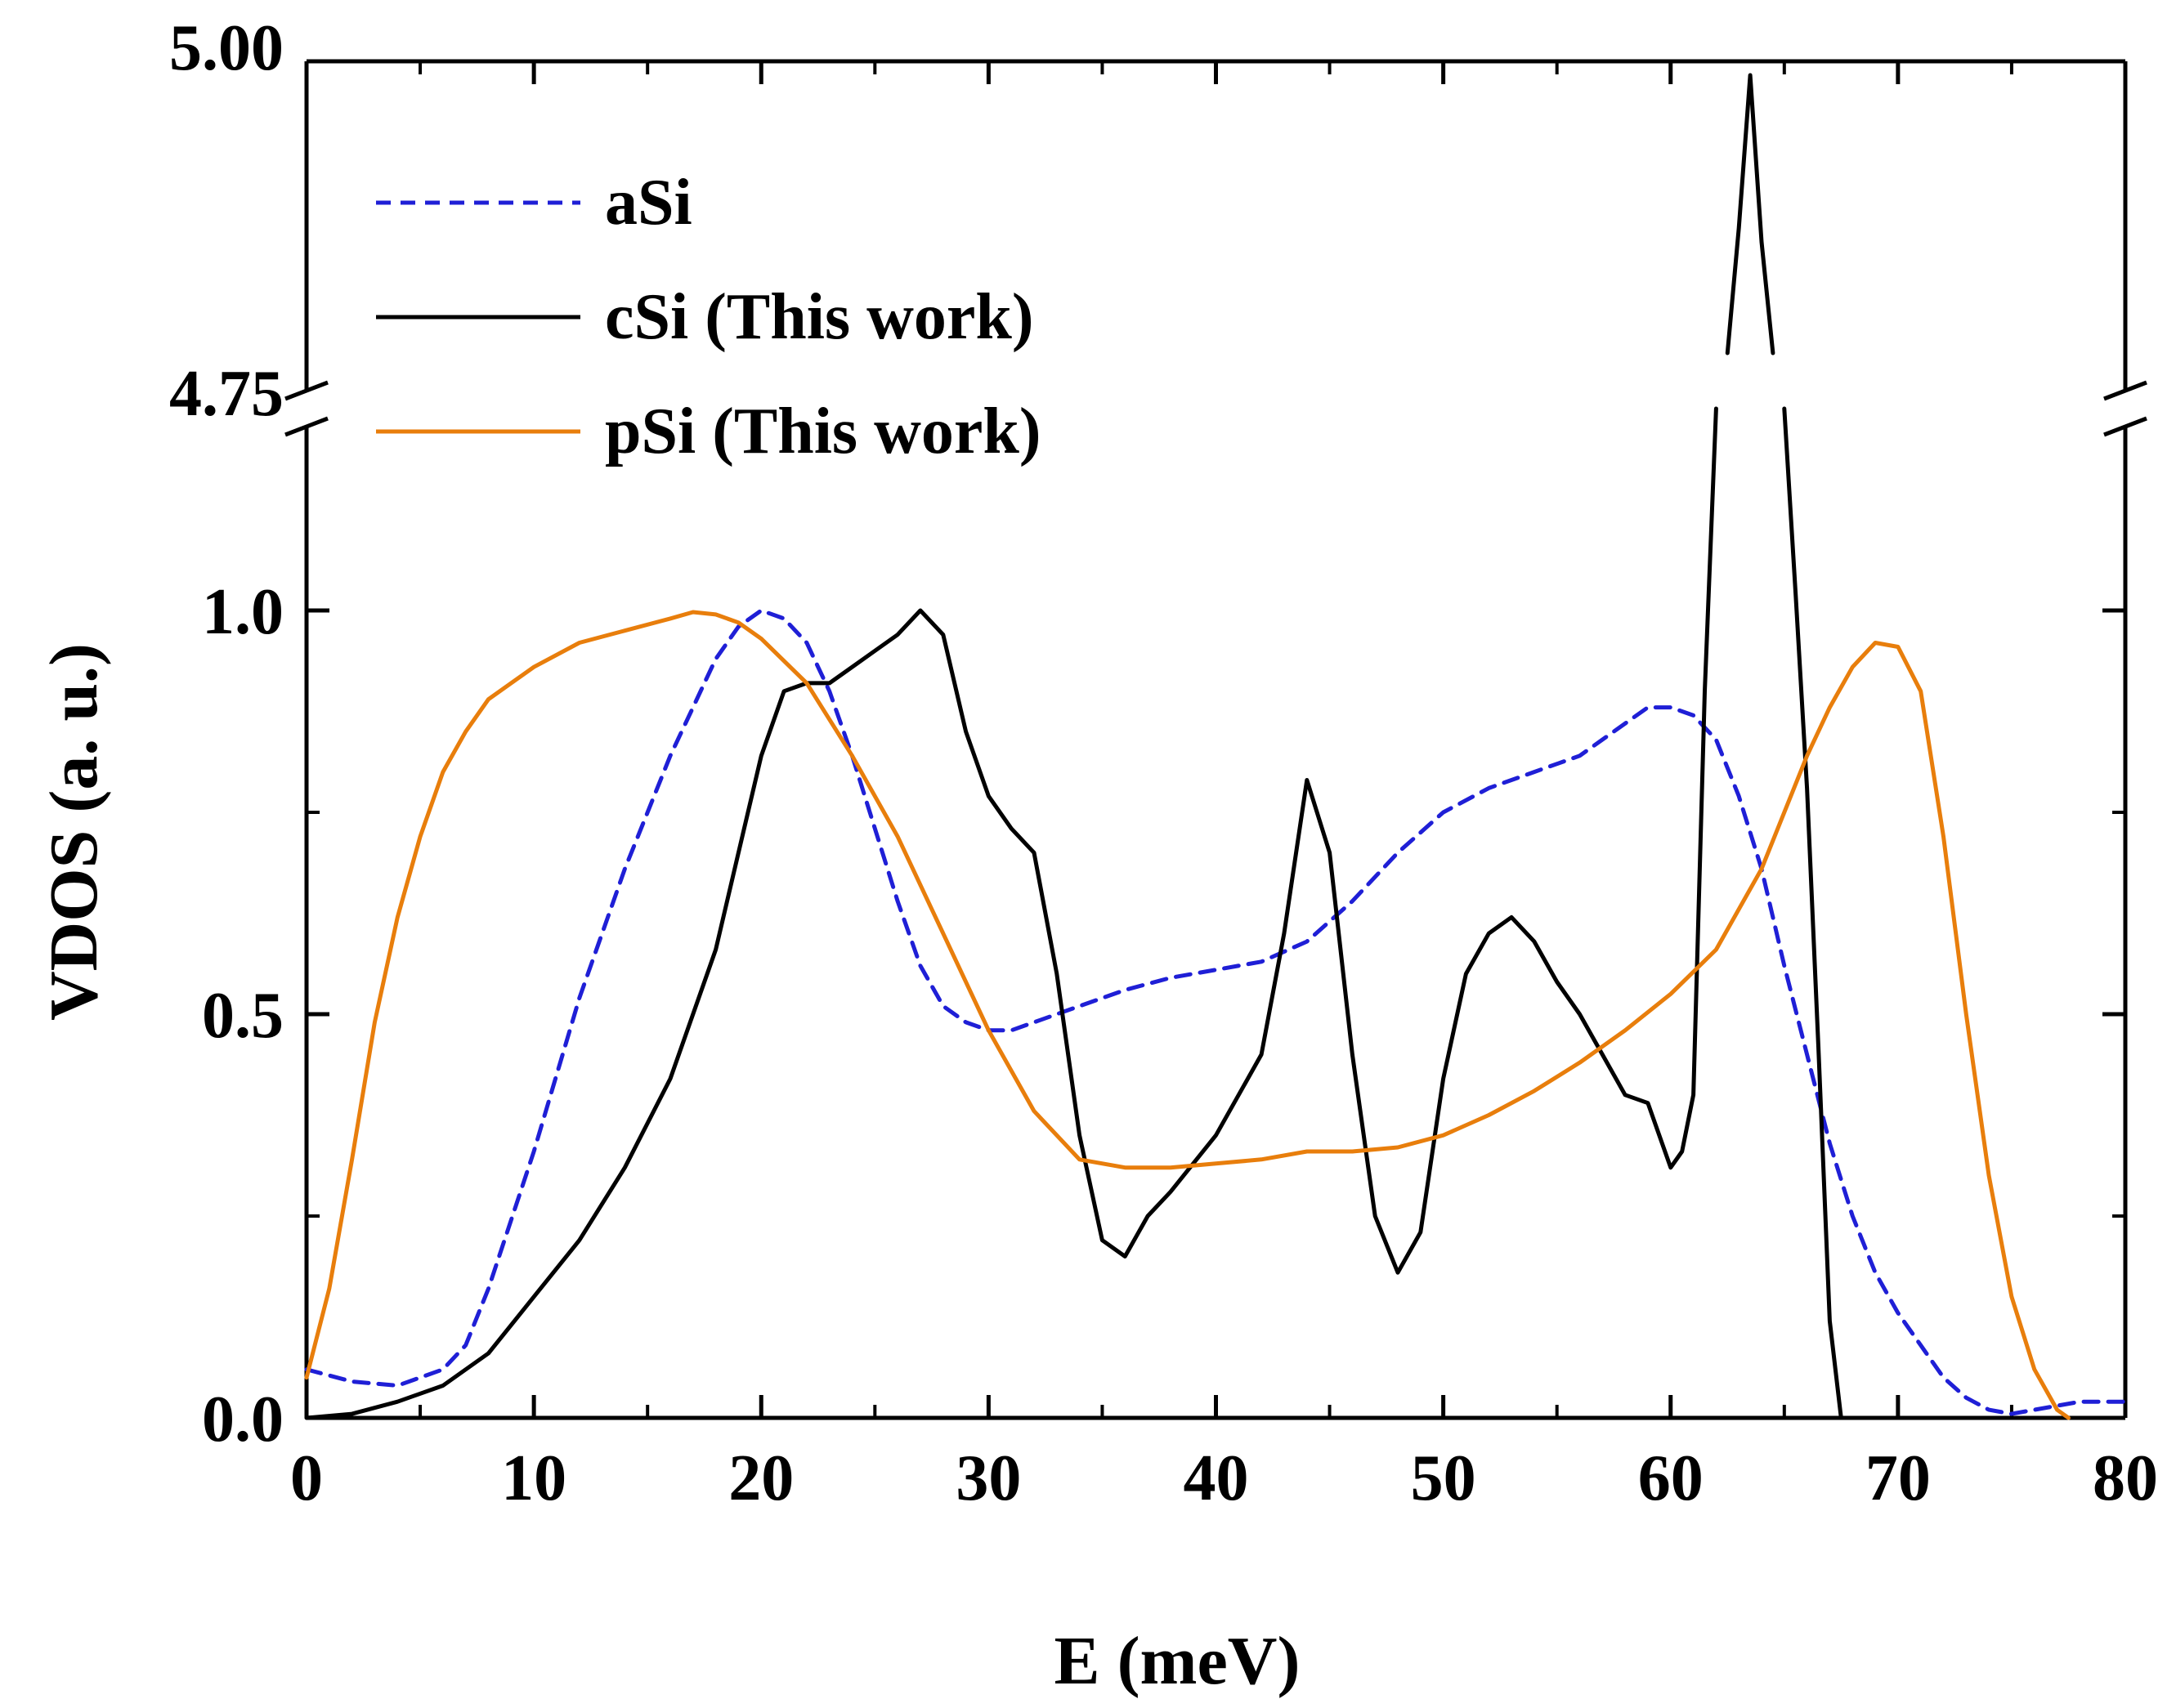 This screenshot has width=2176, height=1708. I want to click on legend-label-psi: pSi (This work), so click(823, 431).